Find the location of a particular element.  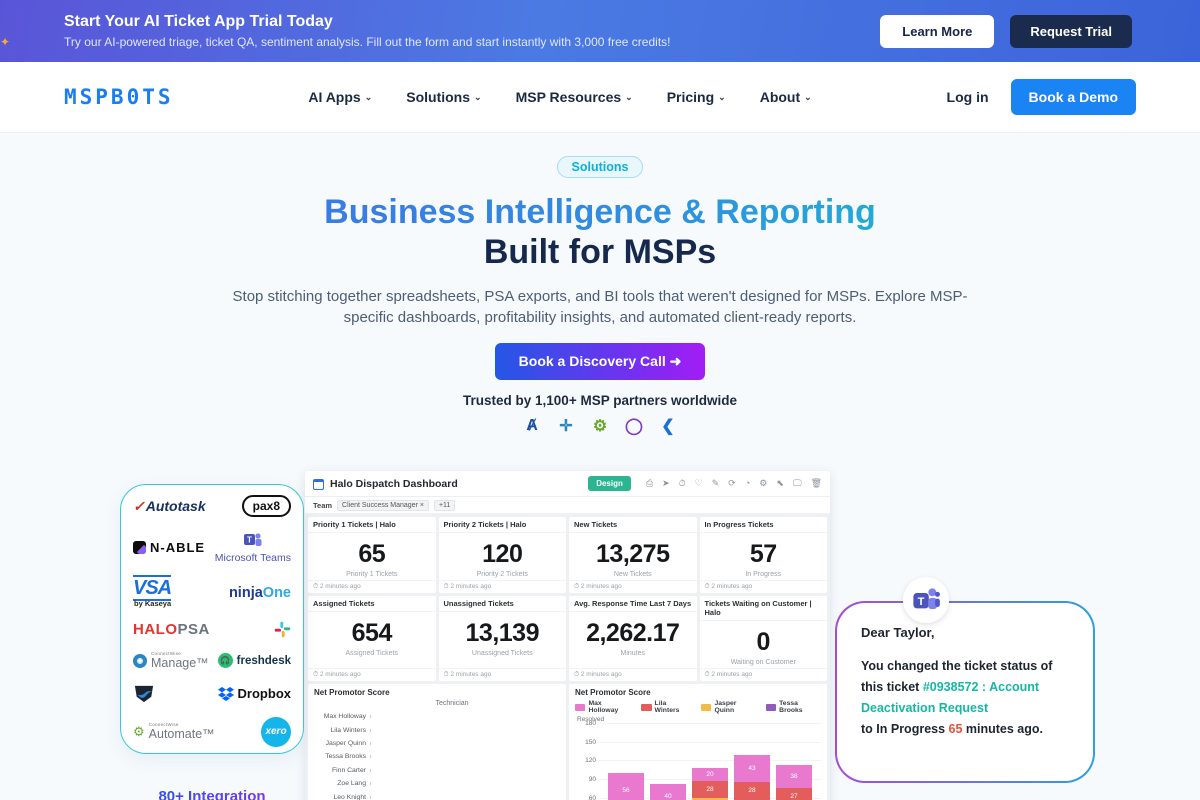

technician-label: Jasper Quinn is located at coordinates (345, 743).